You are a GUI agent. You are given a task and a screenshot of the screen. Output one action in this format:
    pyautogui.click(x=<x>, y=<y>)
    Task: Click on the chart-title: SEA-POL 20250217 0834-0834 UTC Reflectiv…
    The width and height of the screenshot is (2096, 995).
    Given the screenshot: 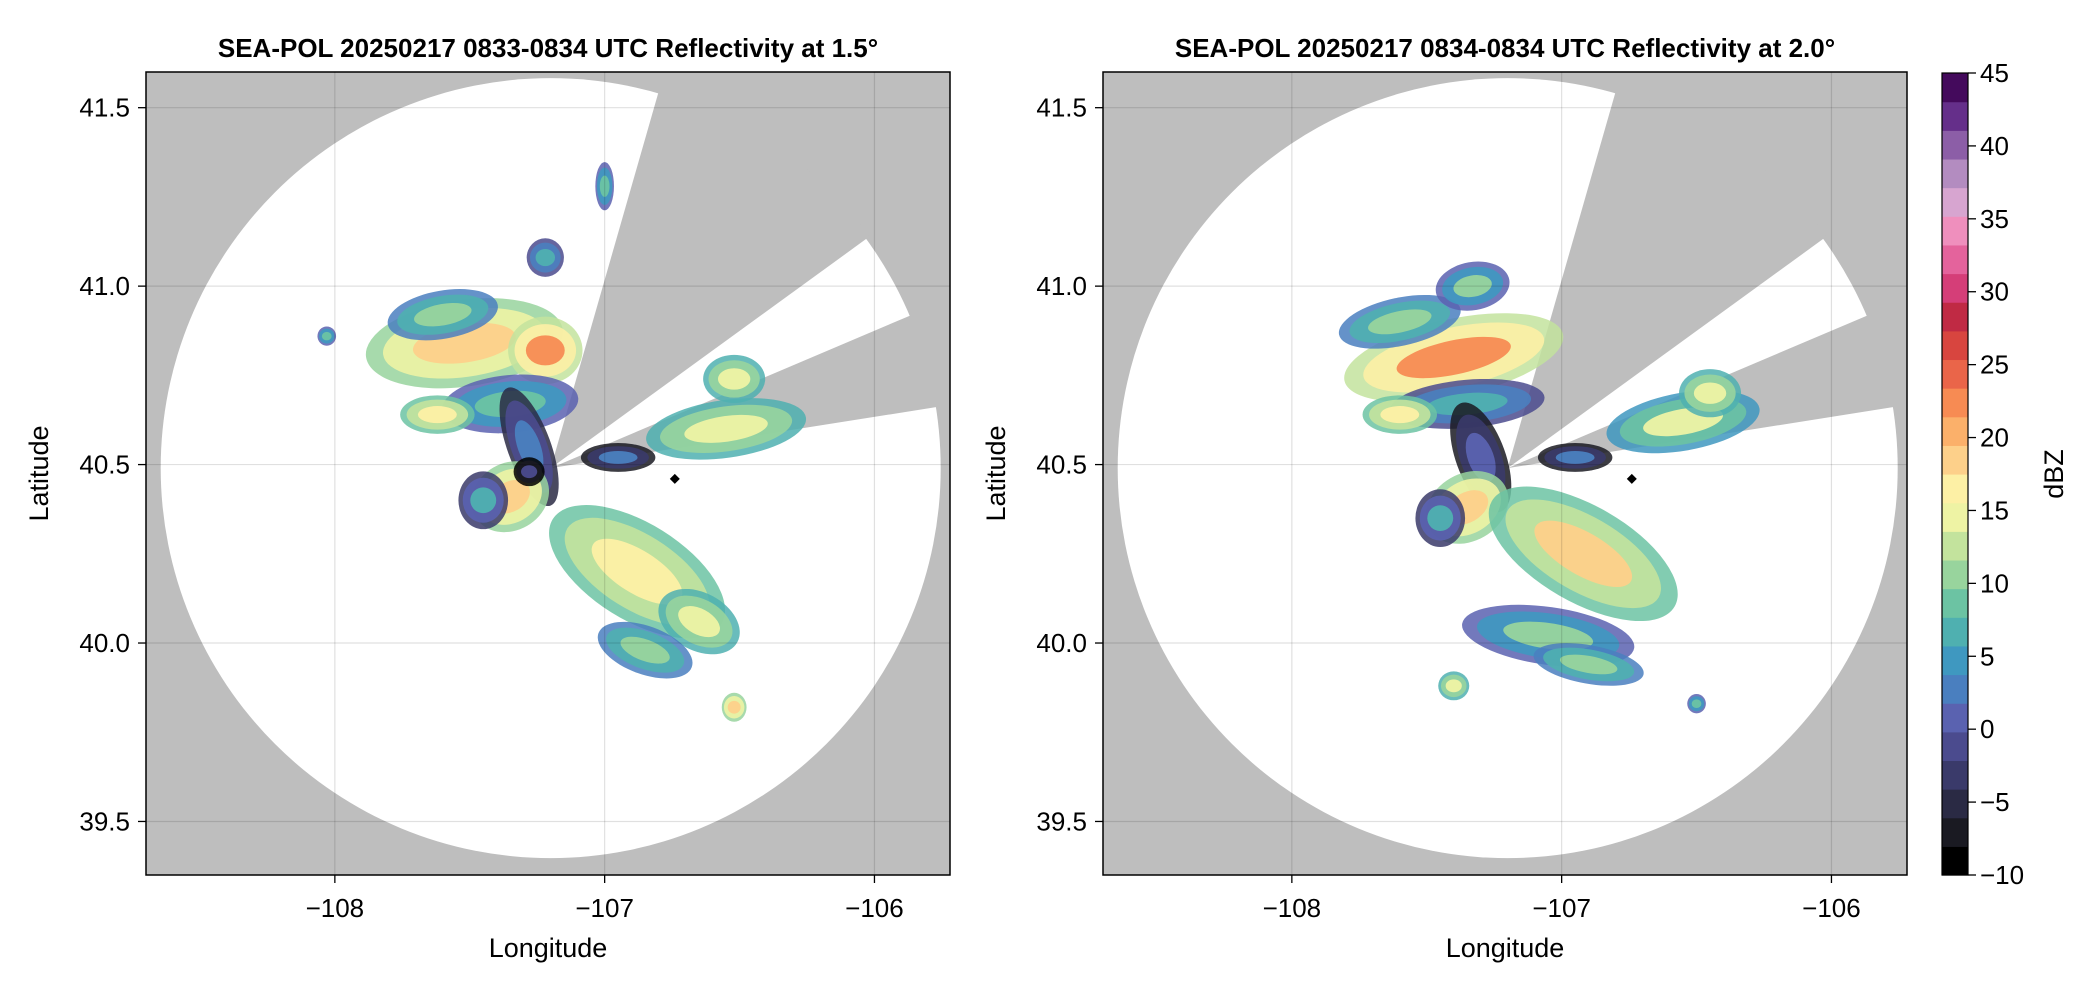 What is the action you would take?
    pyautogui.click(x=1505, y=48)
    